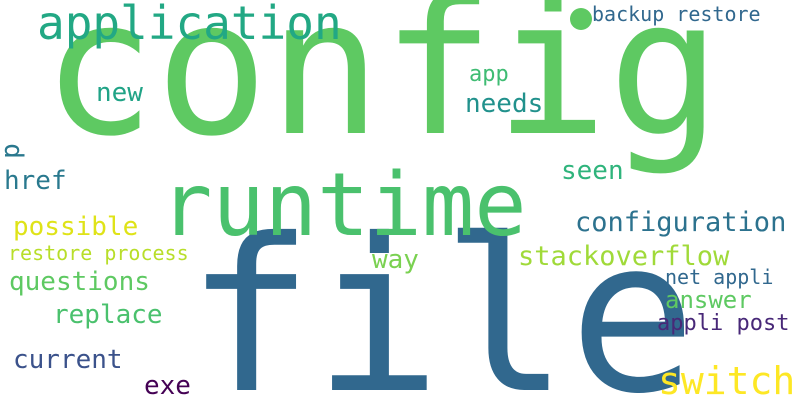  I want to click on word-p: p, so click(13, 151).